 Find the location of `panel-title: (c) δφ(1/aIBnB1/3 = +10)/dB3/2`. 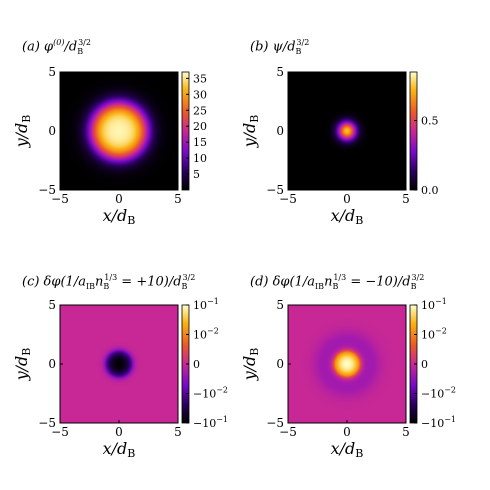

panel-title: (c) δφ(1/aIBnB1/3 = +10)/dB3/2 is located at coordinates (109, 282).